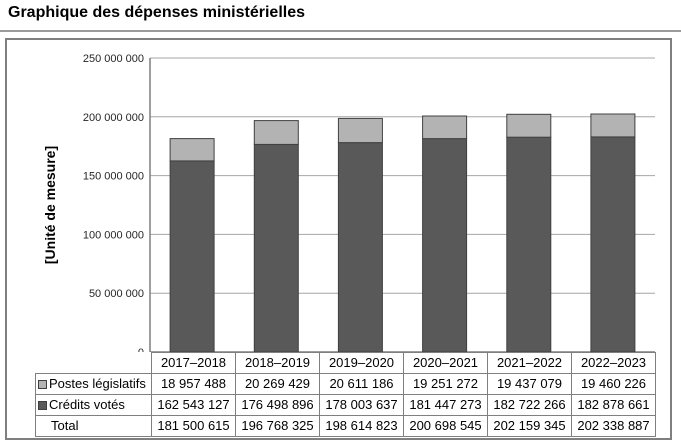 Image resolution: width=681 pixels, height=446 pixels. Describe the element at coordinates (613, 405) in the screenshot. I see `table-cell: 182 878 661` at that location.